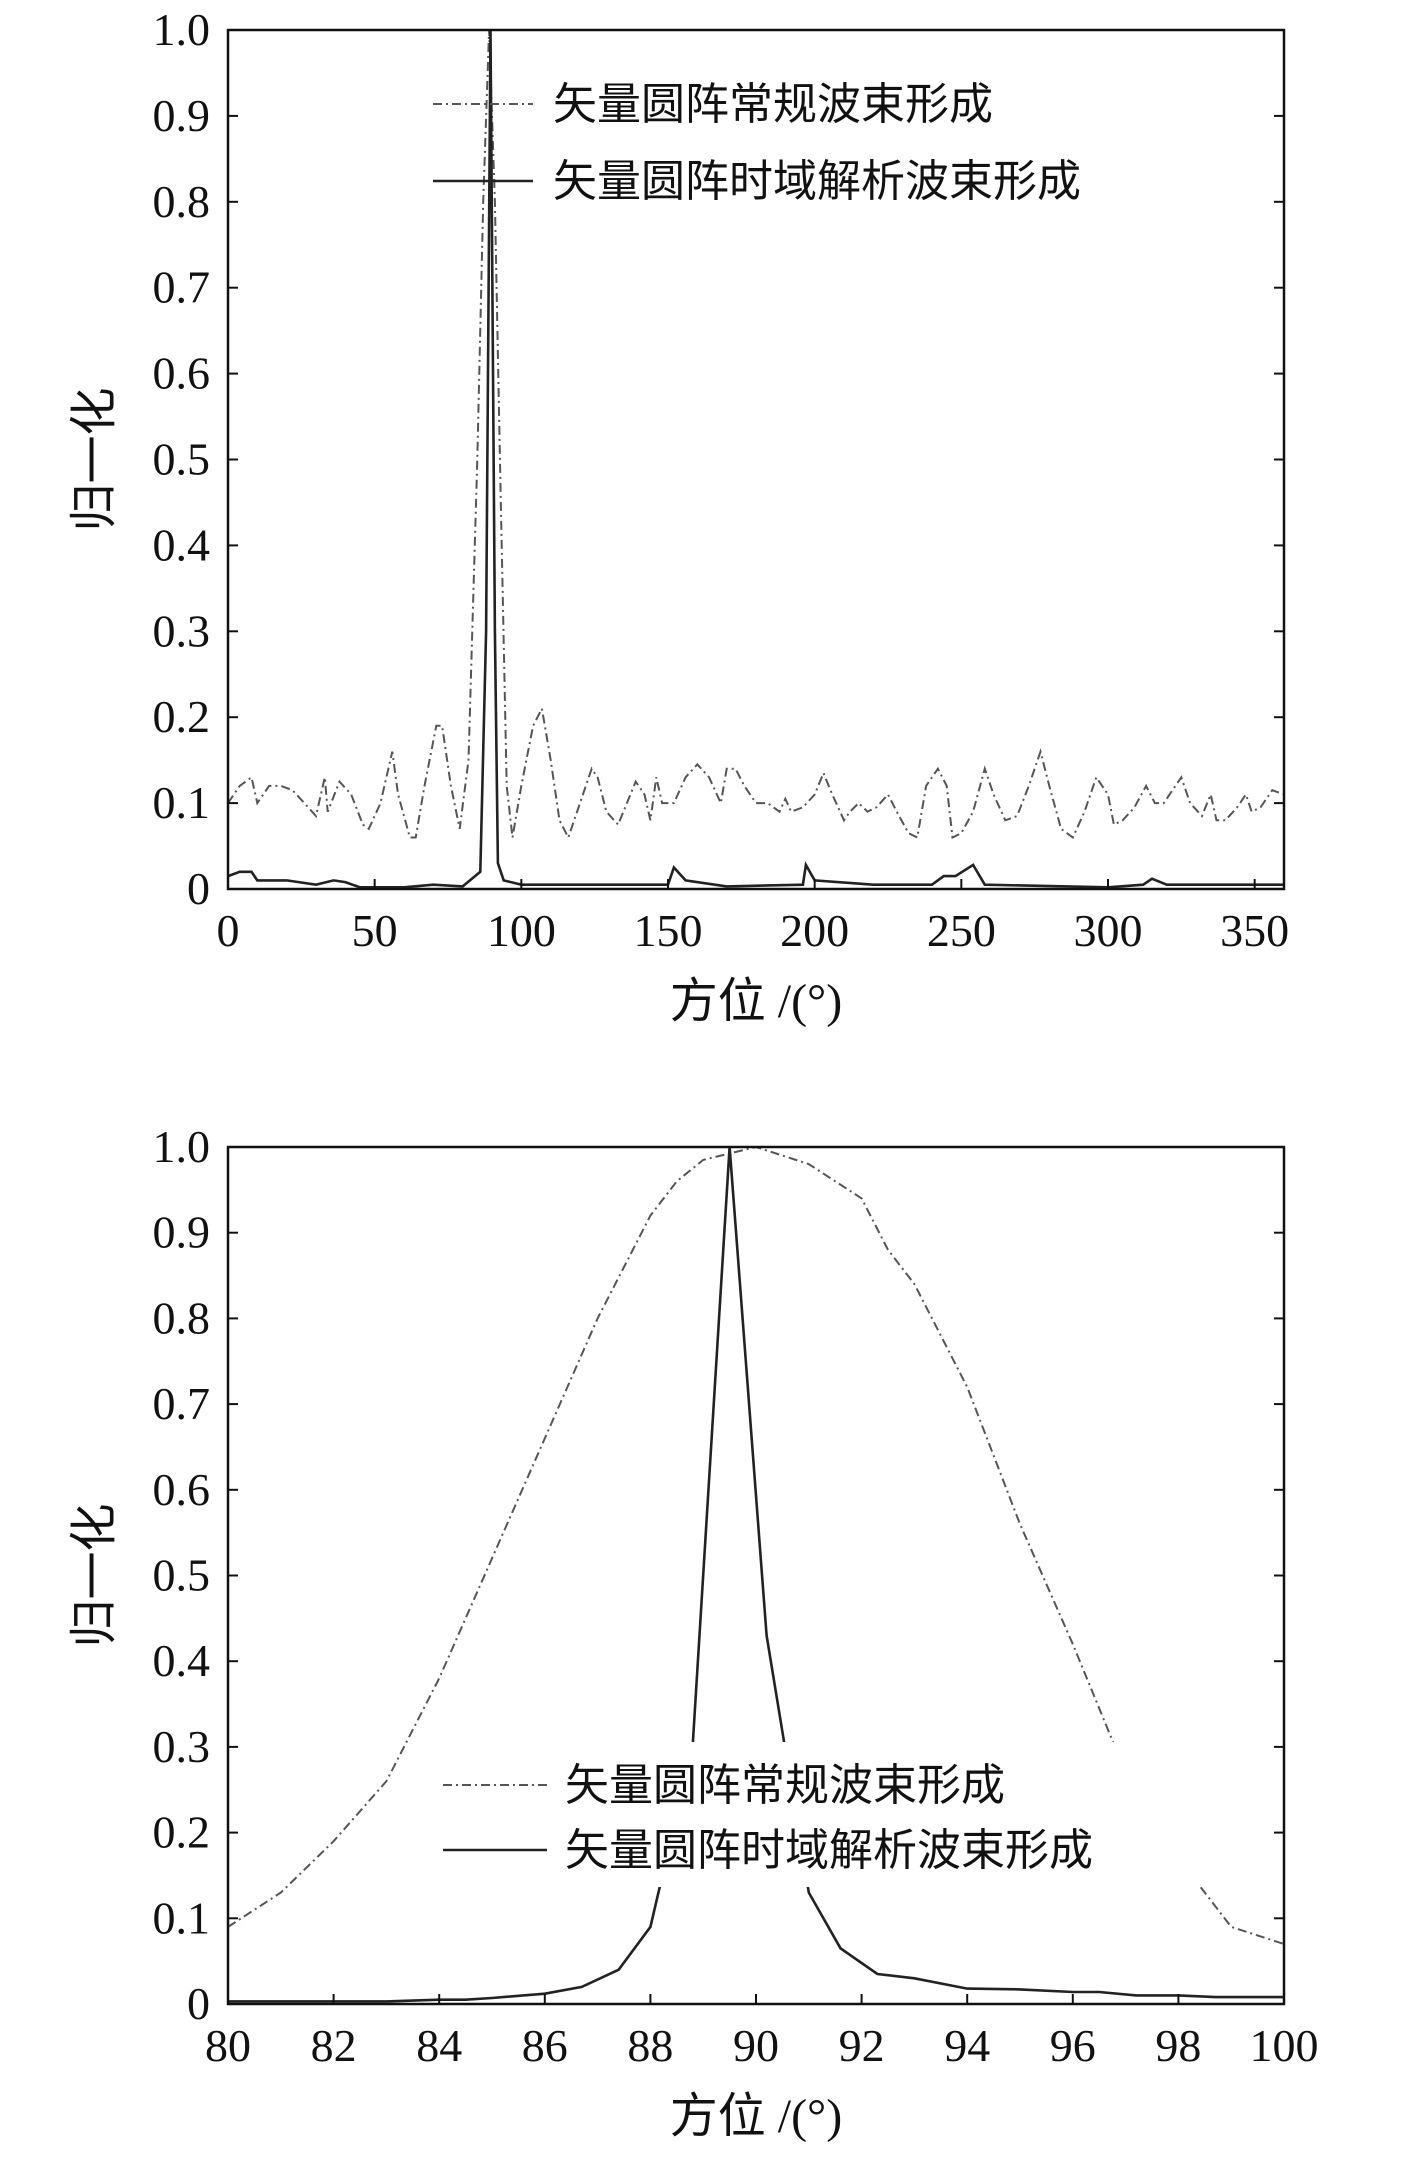 The width and height of the screenshot is (1417, 2173). Describe the element at coordinates (852, 1814) in the screenshot. I see `legend-background` at that location.